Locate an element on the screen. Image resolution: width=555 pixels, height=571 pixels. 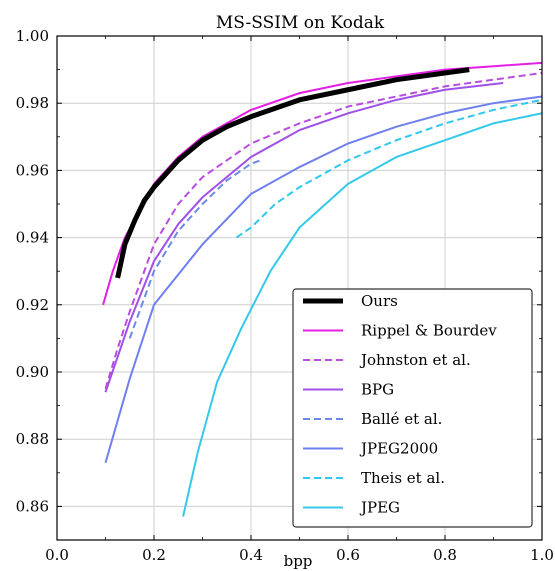
legend-label-bpg: BPG is located at coordinates (377, 390).